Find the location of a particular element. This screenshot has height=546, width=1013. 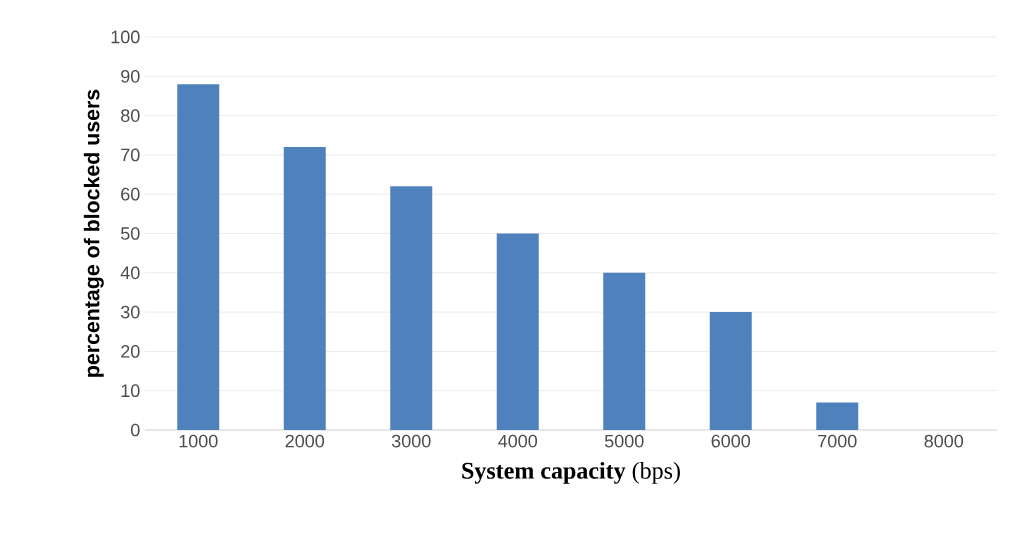

y-tick-label: 20 is located at coordinates (130, 351).